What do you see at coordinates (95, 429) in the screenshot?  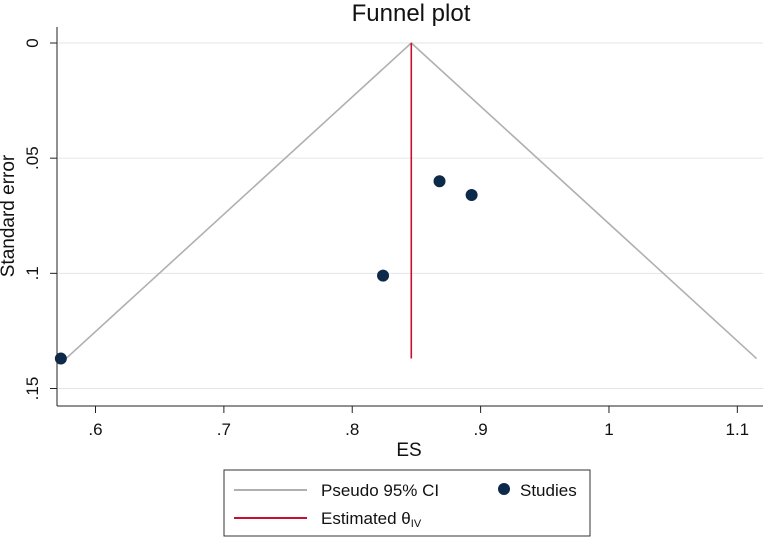 I see `x-tick-label: .6` at bounding box center [95, 429].